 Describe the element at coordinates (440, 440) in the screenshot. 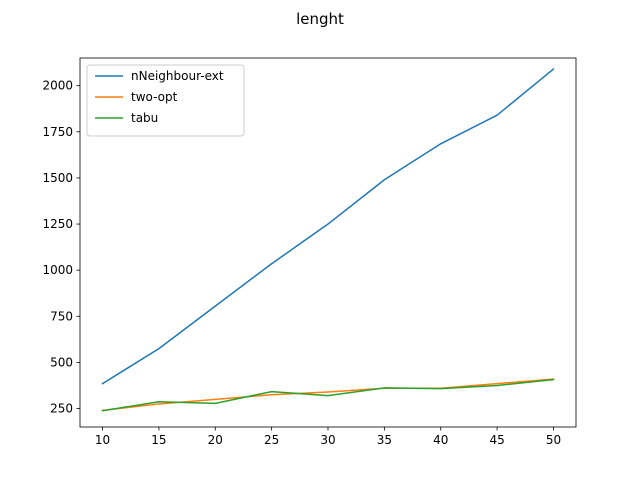

I see `x-tick-label: 40` at that location.